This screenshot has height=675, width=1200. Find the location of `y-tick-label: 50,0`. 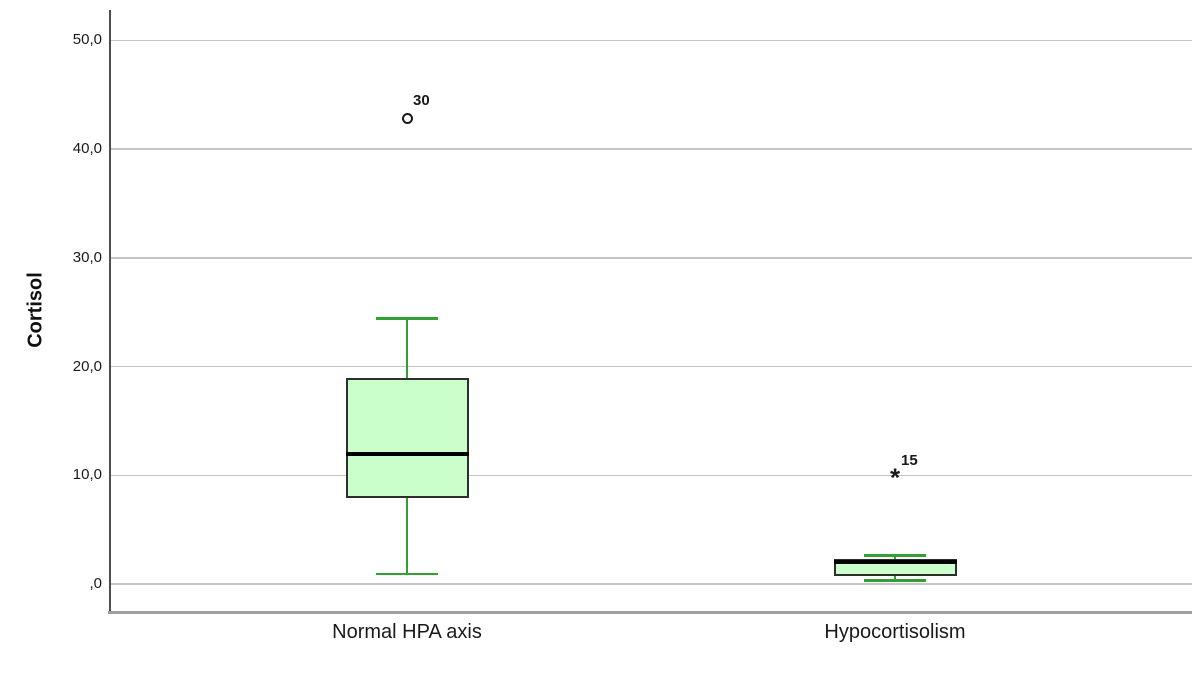

y-tick-label: 50,0 is located at coordinates (87, 40).